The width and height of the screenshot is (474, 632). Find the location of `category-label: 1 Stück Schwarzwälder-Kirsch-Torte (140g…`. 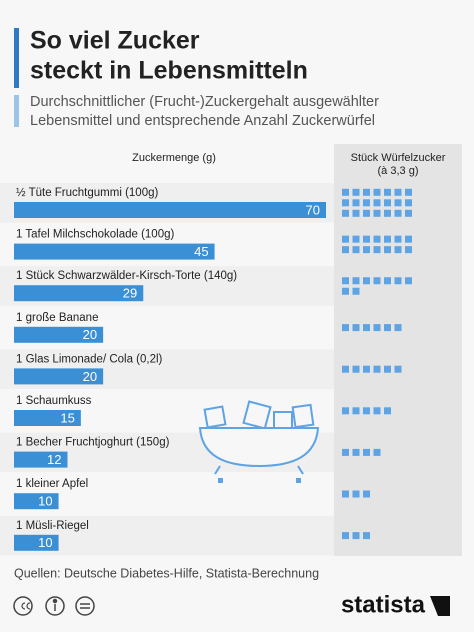

category-label: 1 Stück Schwarzwälder-Kirsch-Torte (140g… is located at coordinates (126, 276).